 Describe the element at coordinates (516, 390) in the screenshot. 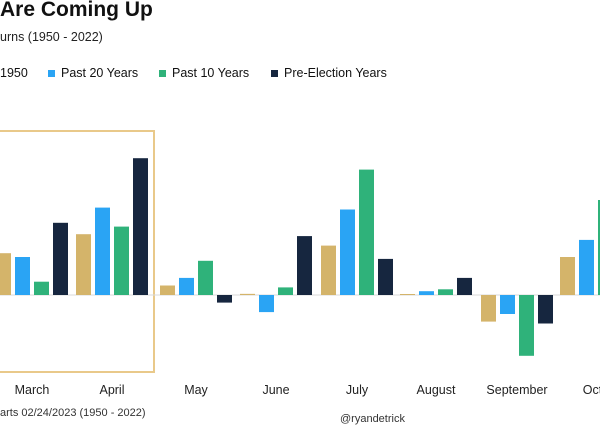

I see `x-tick-label-september: September` at that location.